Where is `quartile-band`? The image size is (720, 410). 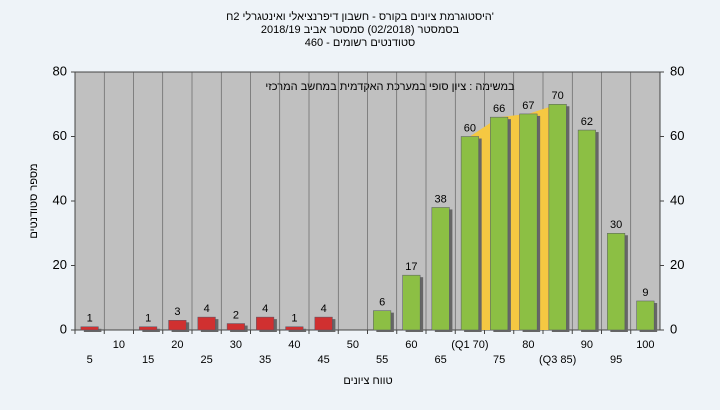
quartile-band is located at coordinates (513, 217).